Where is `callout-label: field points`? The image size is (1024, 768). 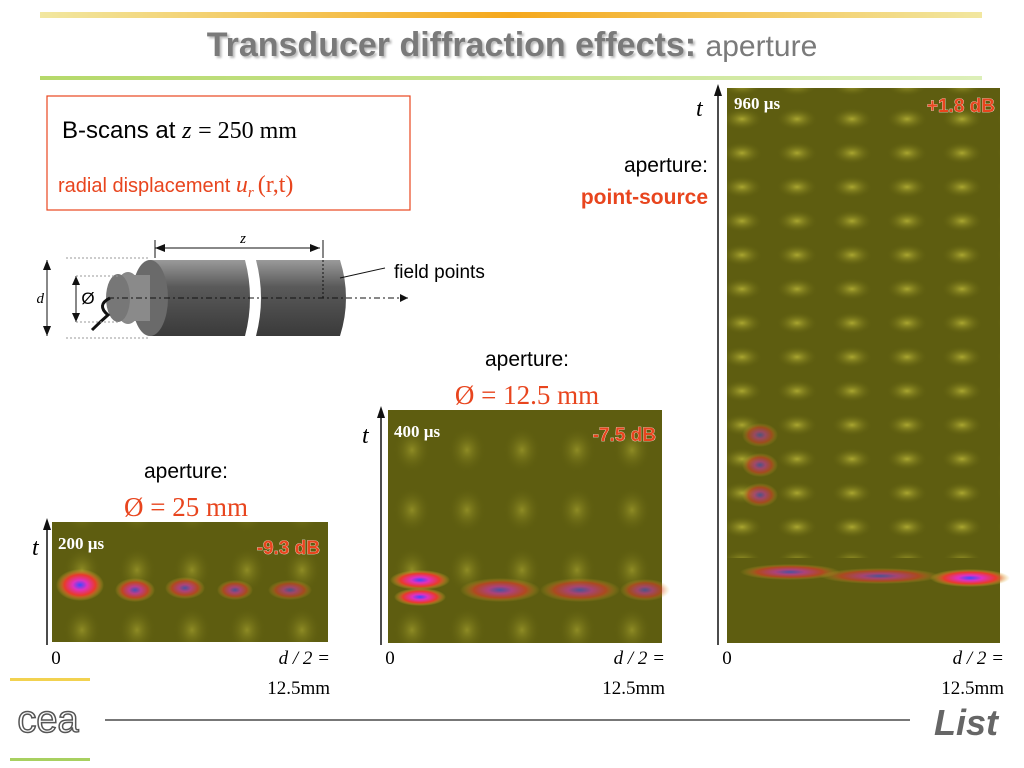
callout-label: field points is located at coordinates (439, 272).